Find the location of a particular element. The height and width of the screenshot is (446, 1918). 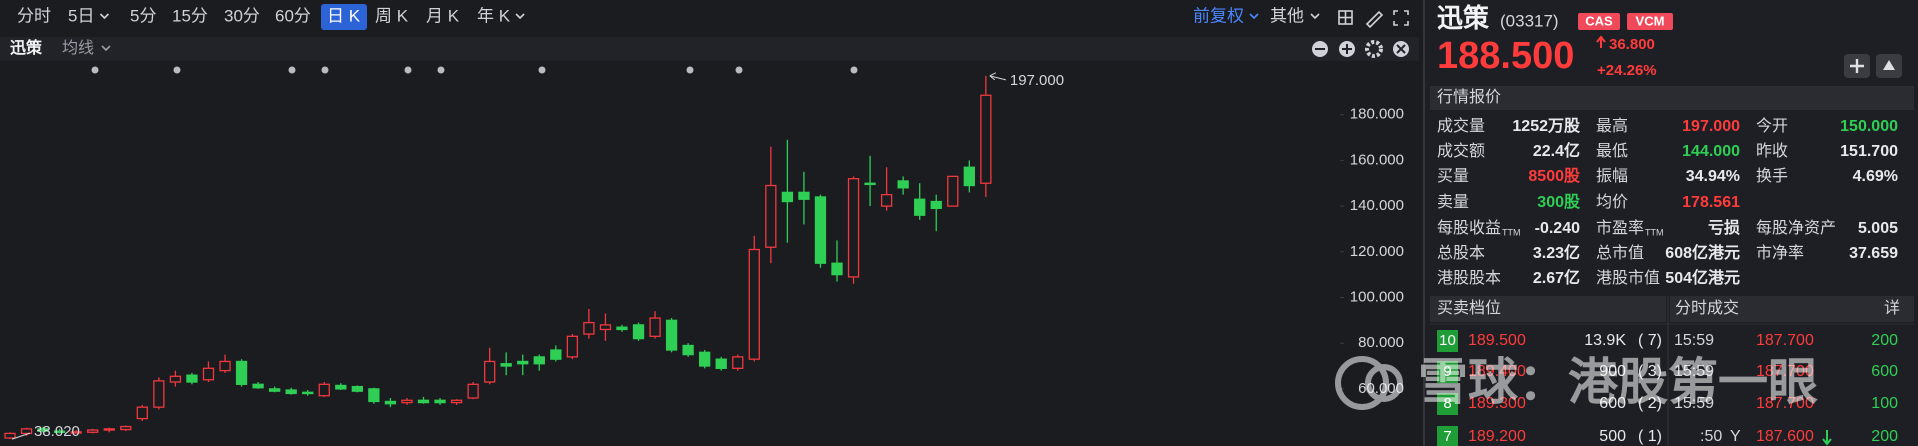

bid-ask-volume: 500 is located at coordinates (1612, 436).